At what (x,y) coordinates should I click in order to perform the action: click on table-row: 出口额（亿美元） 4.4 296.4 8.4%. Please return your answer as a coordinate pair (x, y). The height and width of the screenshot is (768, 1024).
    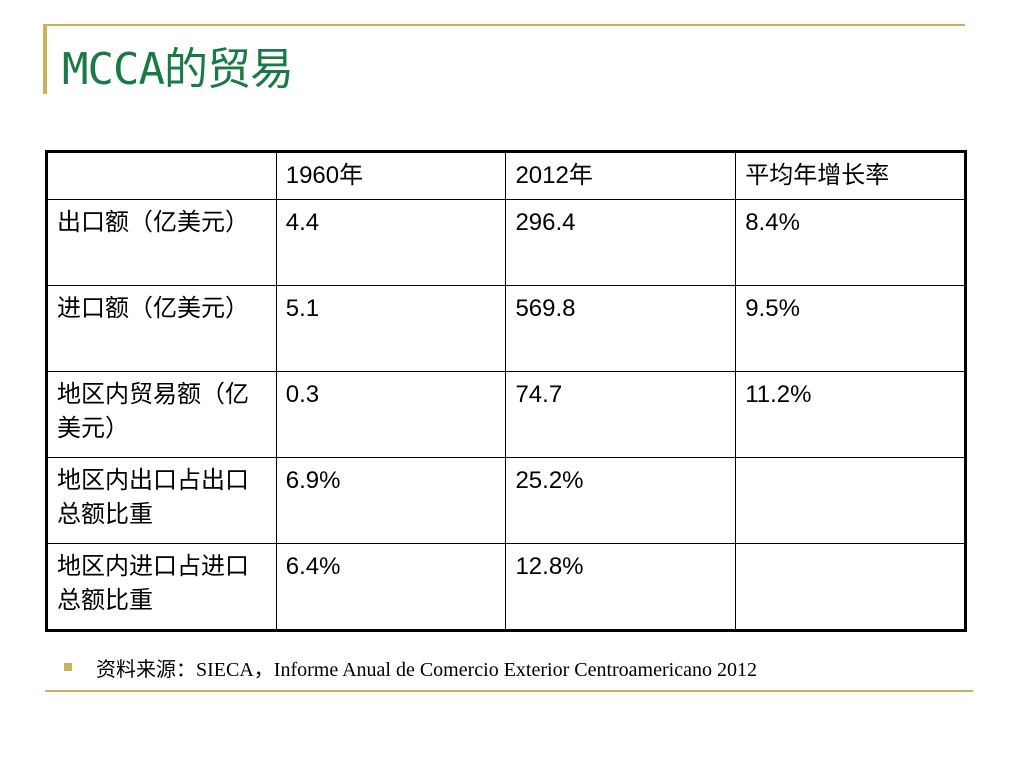
    Looking at the image, I should click on (506, 242).